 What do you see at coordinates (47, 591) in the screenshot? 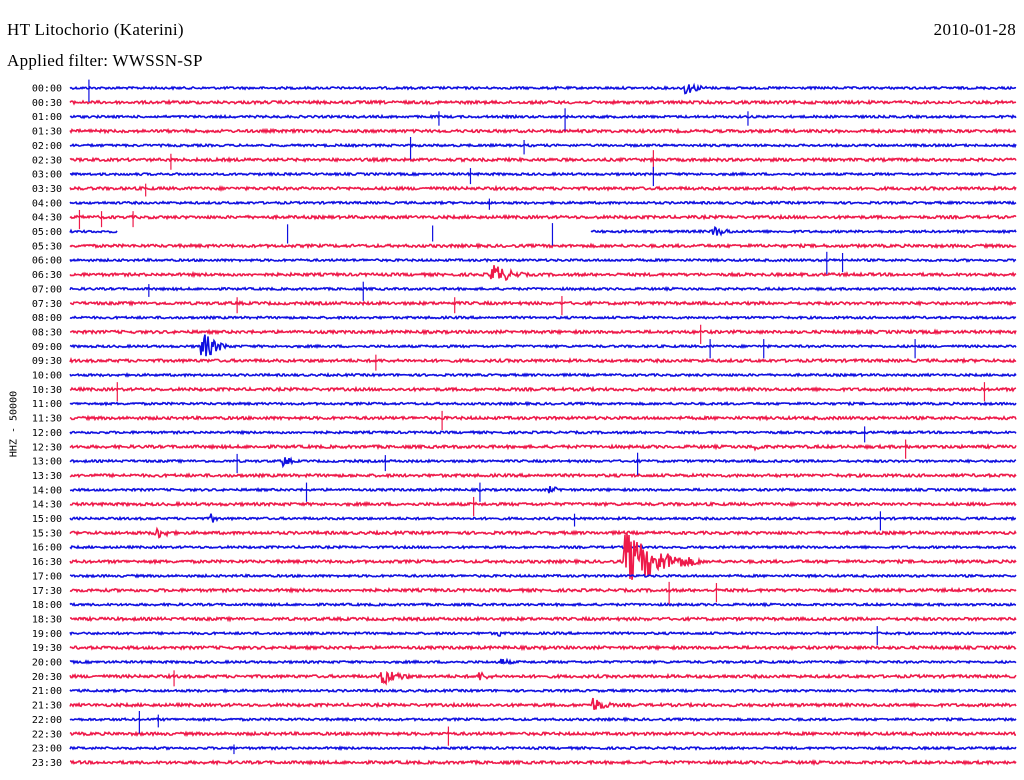
I see `row-time-label: 17:30` at bounding box center [47, 591].